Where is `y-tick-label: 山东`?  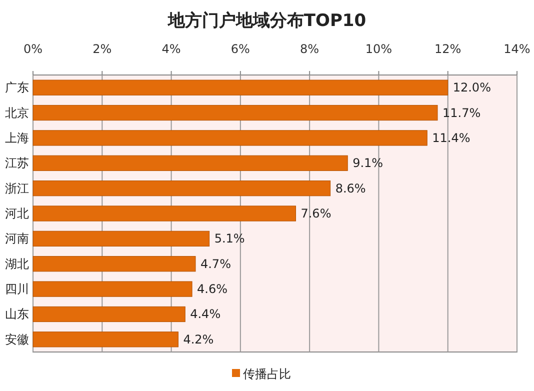 y-tick-label: 山东 is located at coordinates (17, 314).